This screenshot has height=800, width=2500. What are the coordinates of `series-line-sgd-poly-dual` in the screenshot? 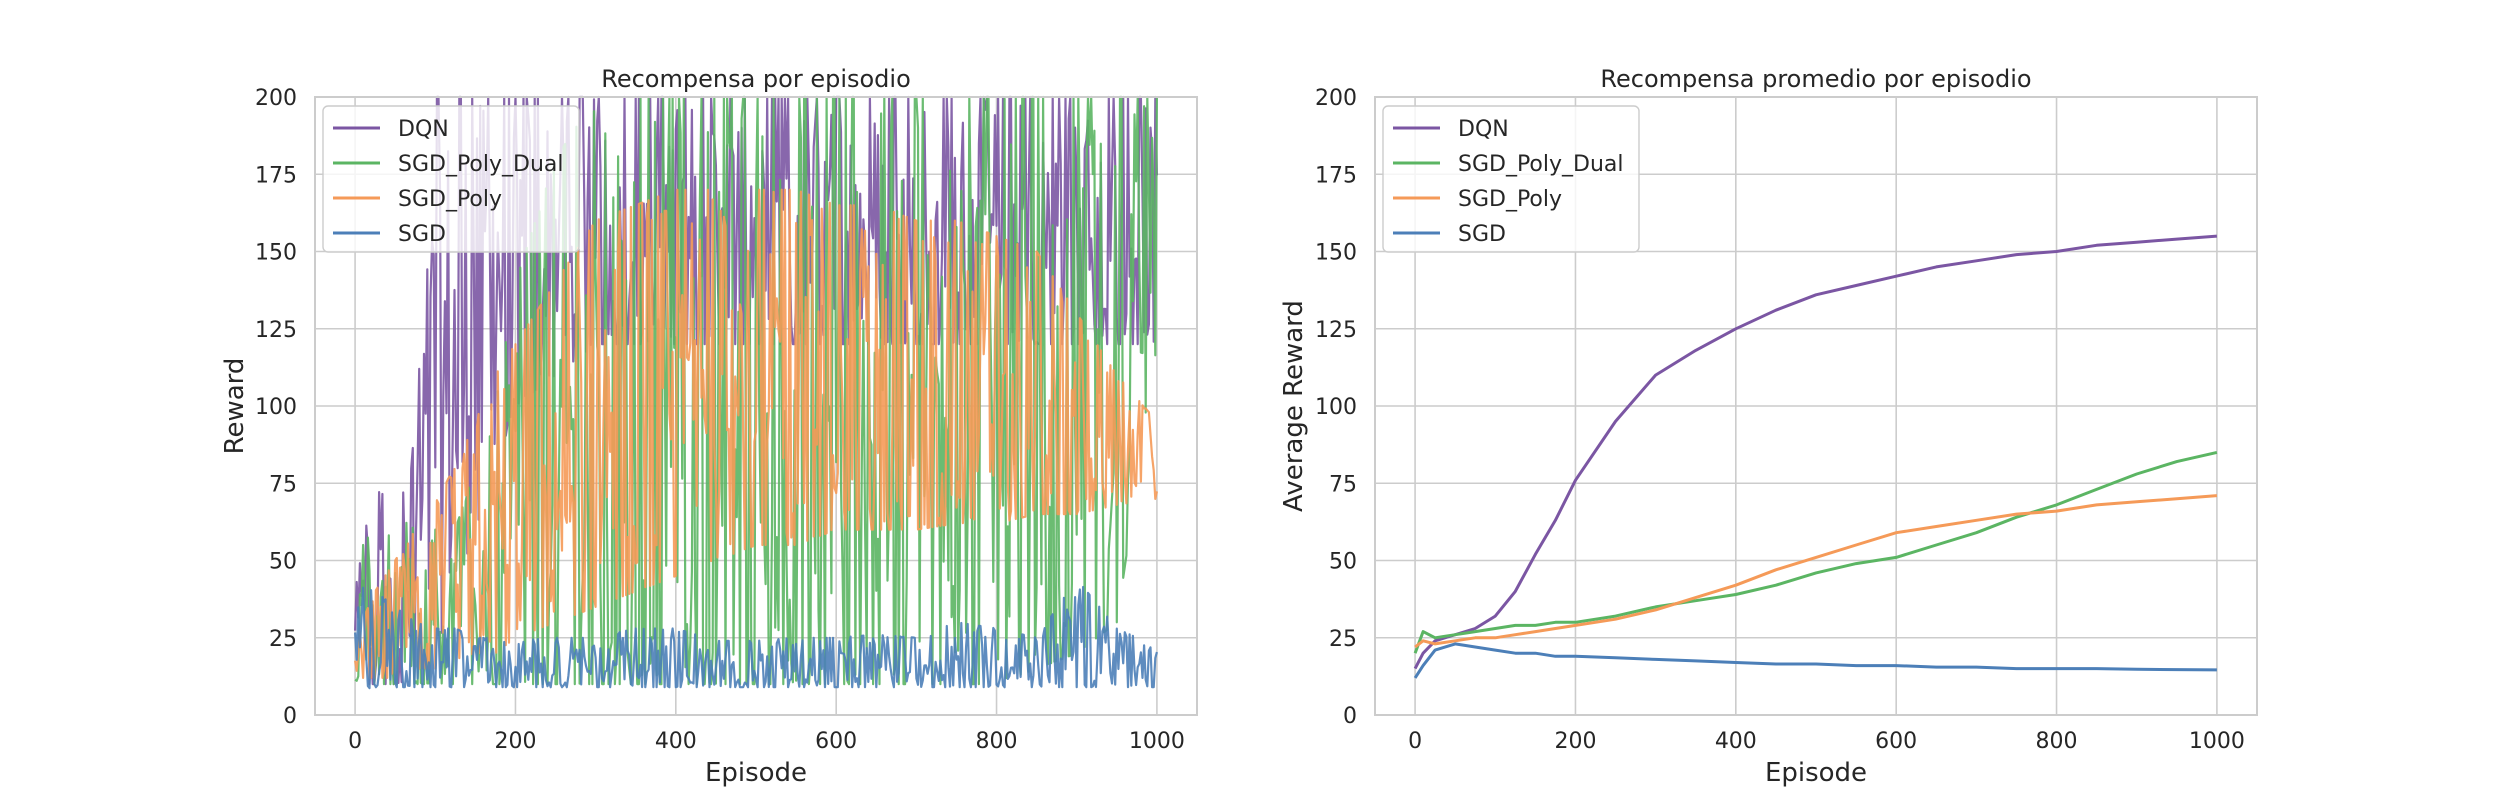 It's located at (1815, 552).